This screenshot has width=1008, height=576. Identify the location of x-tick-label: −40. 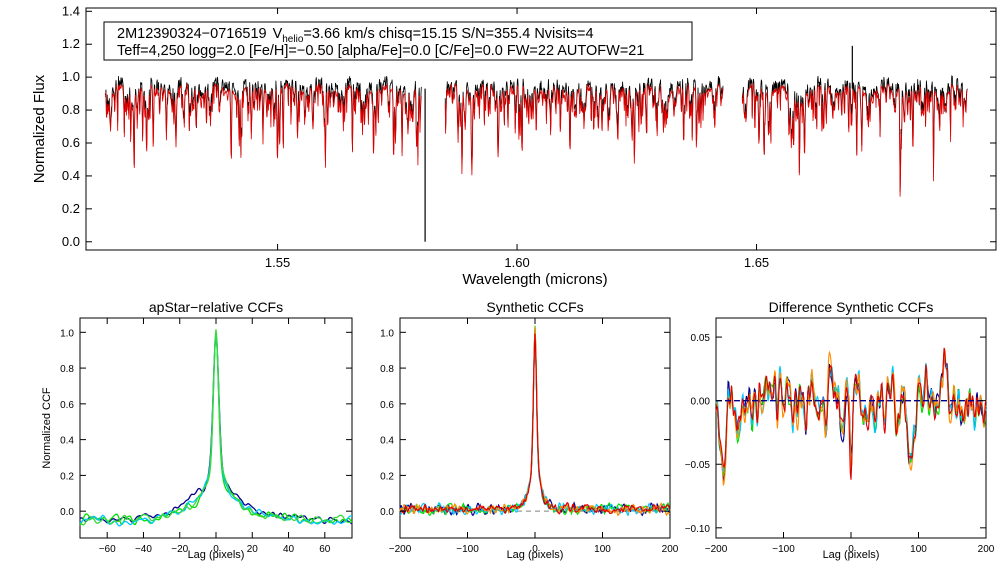
(143, 549).